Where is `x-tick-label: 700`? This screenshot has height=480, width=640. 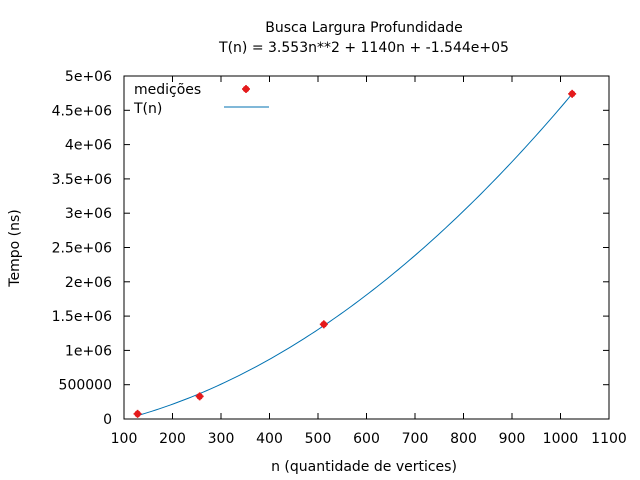
x-tick-label: 700 is located at coordinates (415, 439).